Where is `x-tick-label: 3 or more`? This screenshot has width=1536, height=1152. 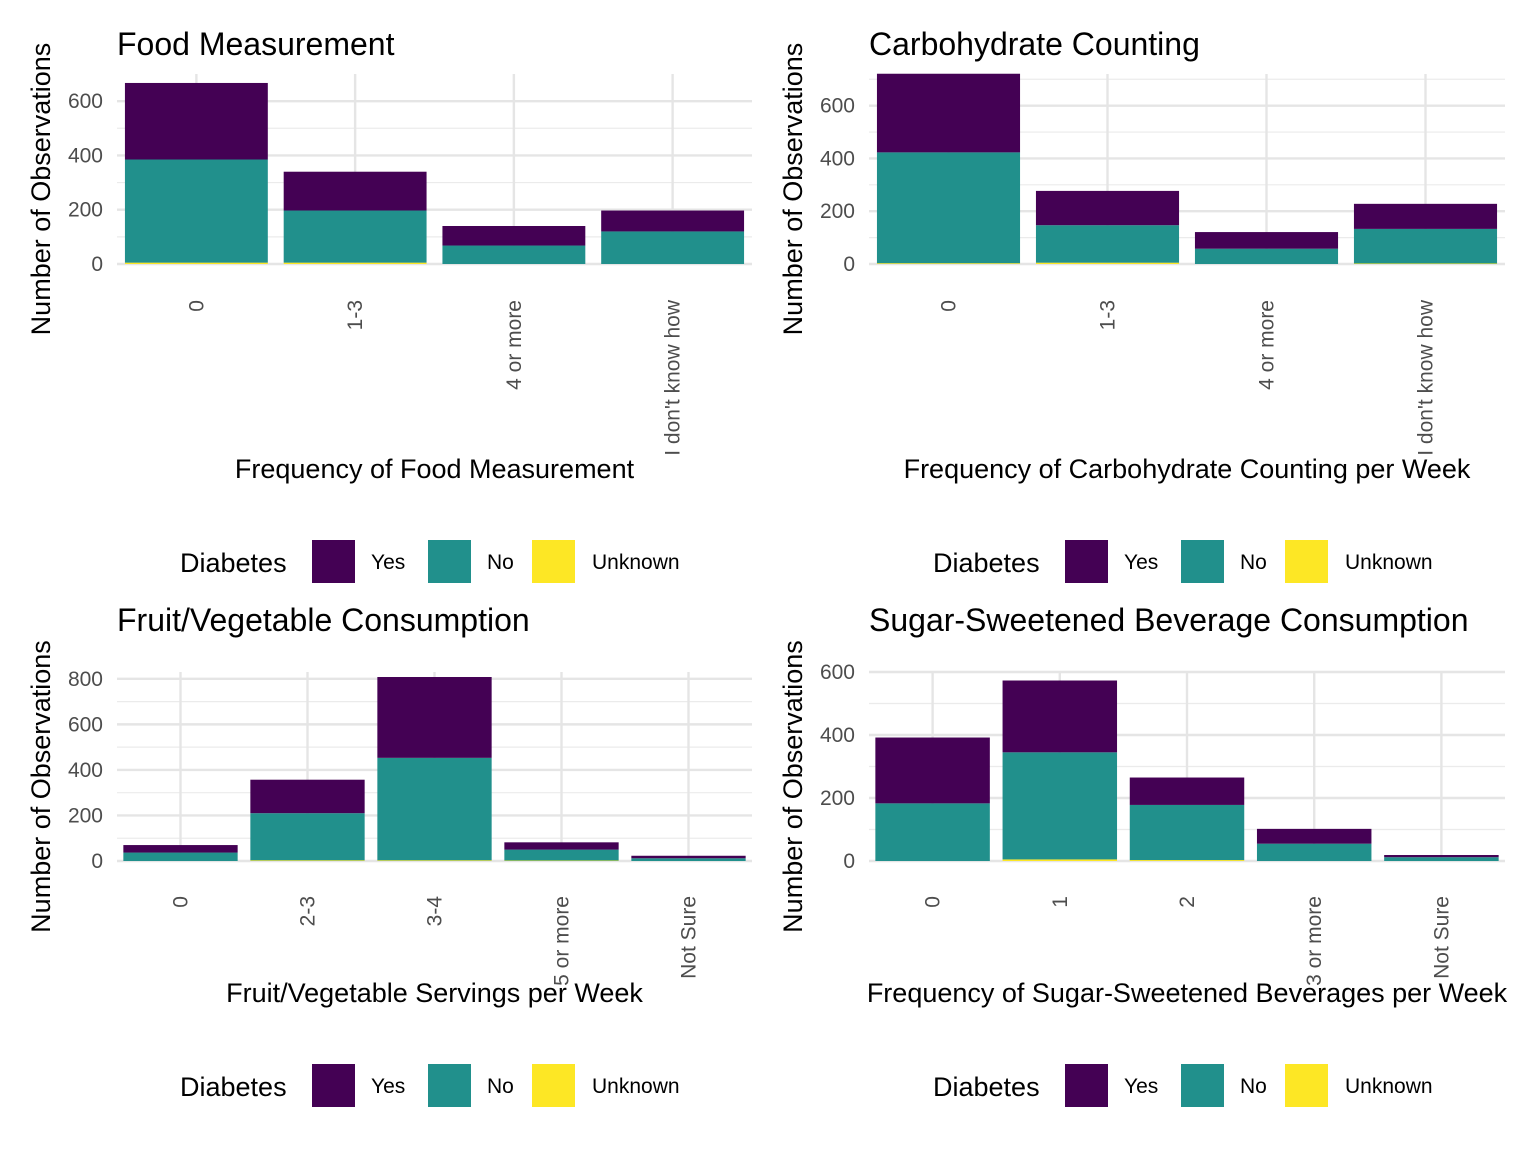
x-tick-label: 3 or more is located at coordinates (1314, 941).